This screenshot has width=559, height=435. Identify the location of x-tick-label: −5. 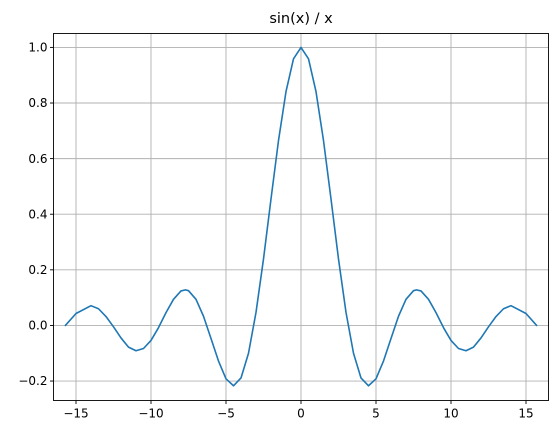
(226, 414).